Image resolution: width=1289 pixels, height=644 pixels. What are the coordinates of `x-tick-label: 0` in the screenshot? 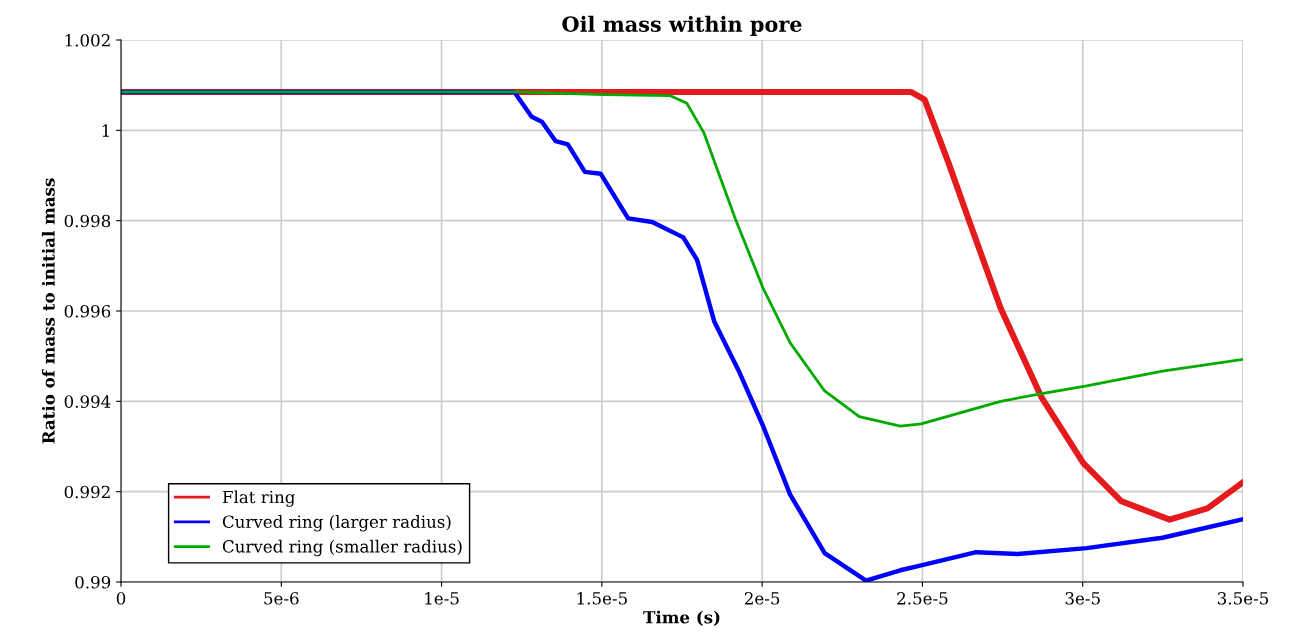 It's located at (121, 598).